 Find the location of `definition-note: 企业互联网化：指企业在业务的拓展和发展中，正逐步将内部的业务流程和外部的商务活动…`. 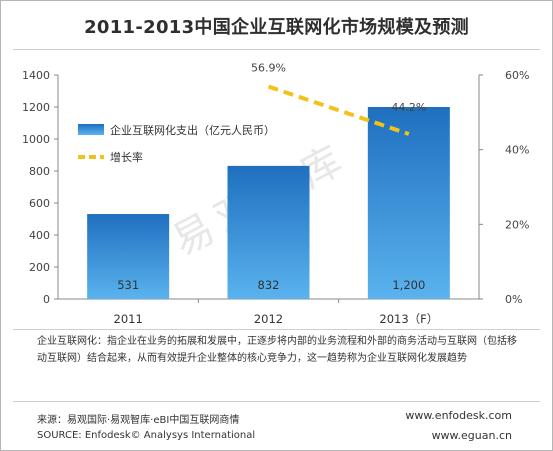

definition-note: 企业互联网化：指企业在业务的拓展和发展中，正逐步将内部的业务流程和外部的商务活动… is located at coordinates (277, 350).